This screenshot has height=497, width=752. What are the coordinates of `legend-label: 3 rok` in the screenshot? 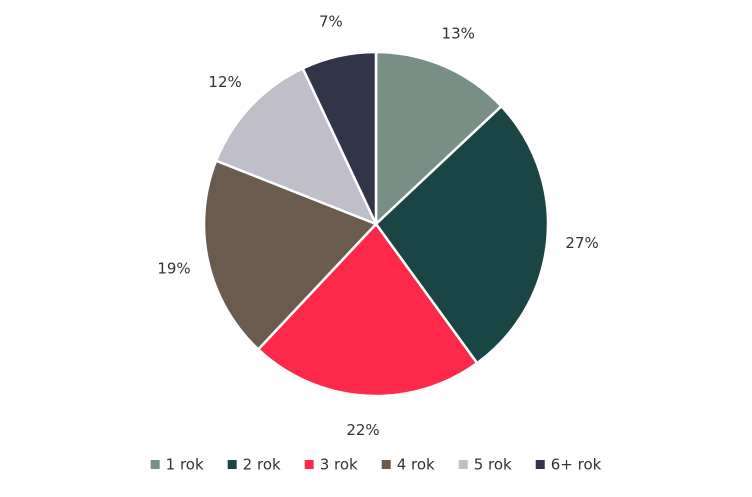 It's located at (339, 465).